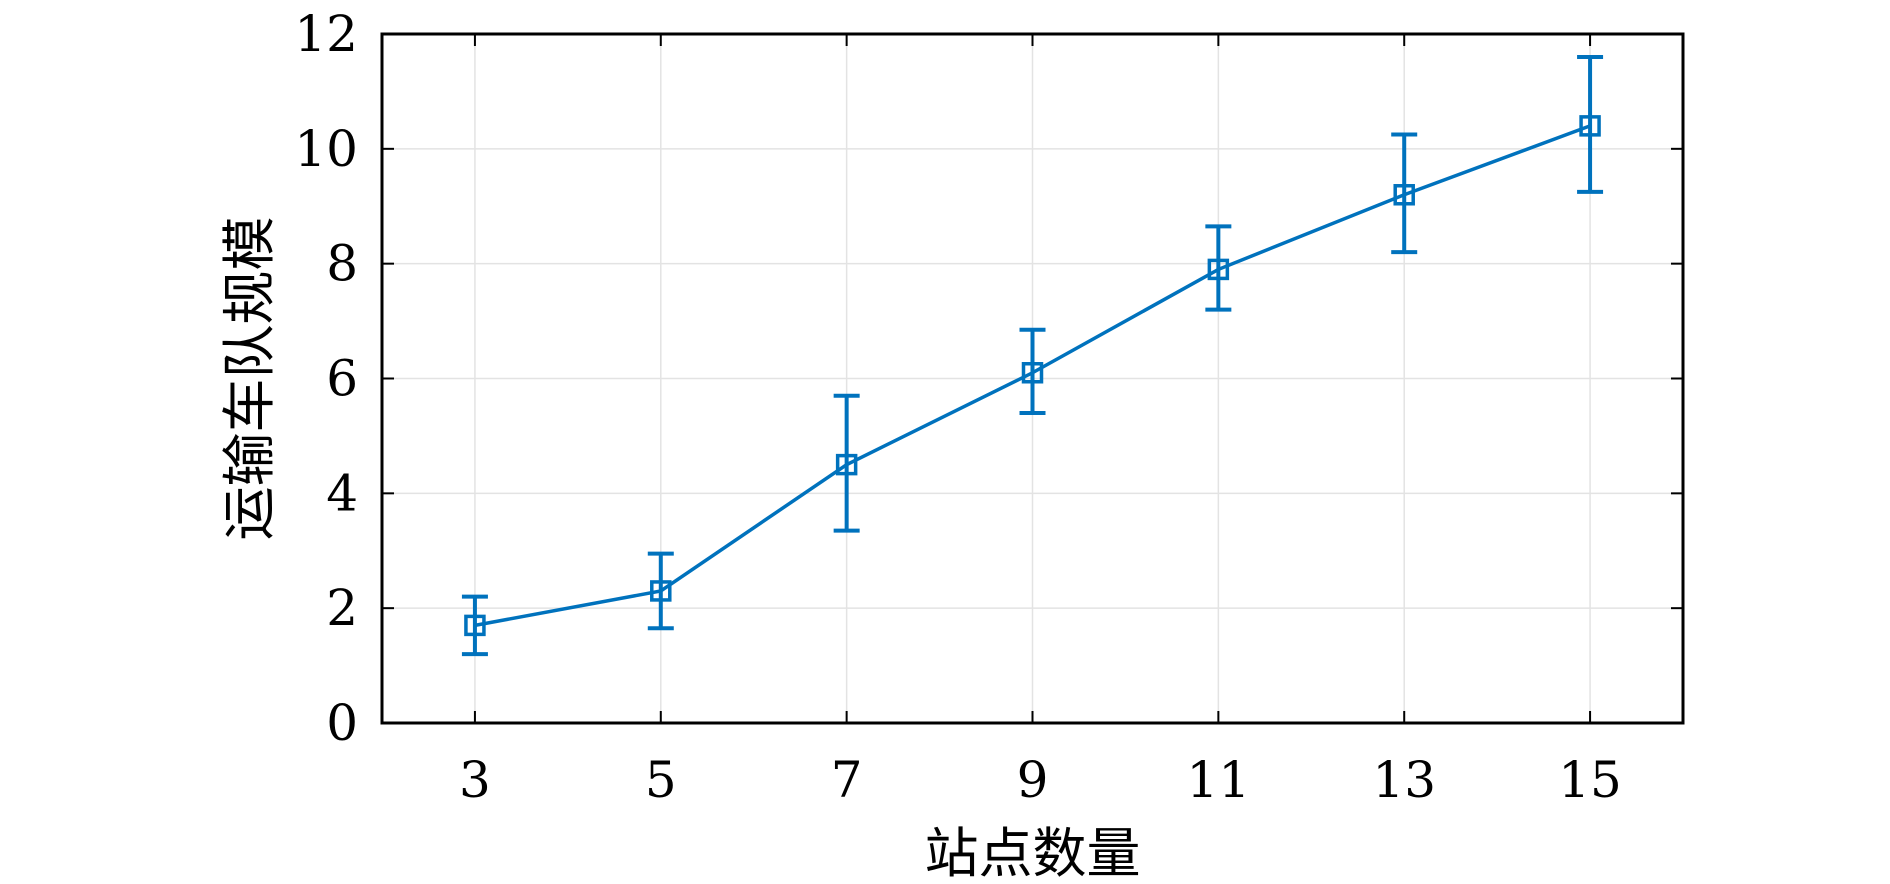  I want to click on y-tick-label: 12, so click(326, 34).